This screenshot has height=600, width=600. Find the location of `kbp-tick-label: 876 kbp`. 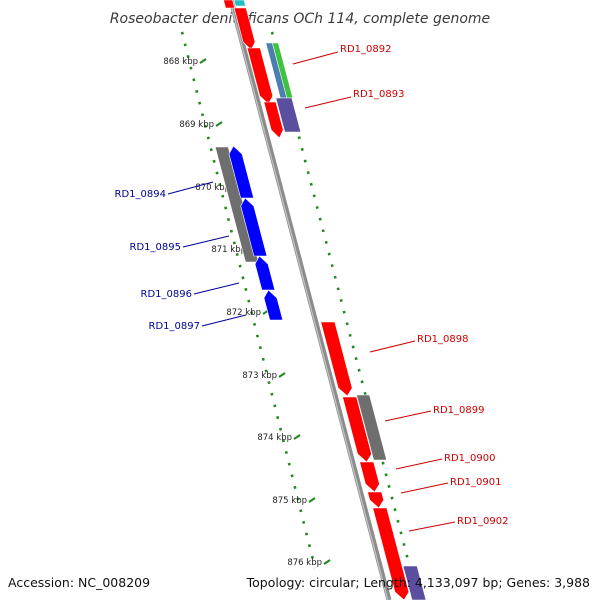

kbp-tick-label: 876 kbp is located at coordinates (304, 563).